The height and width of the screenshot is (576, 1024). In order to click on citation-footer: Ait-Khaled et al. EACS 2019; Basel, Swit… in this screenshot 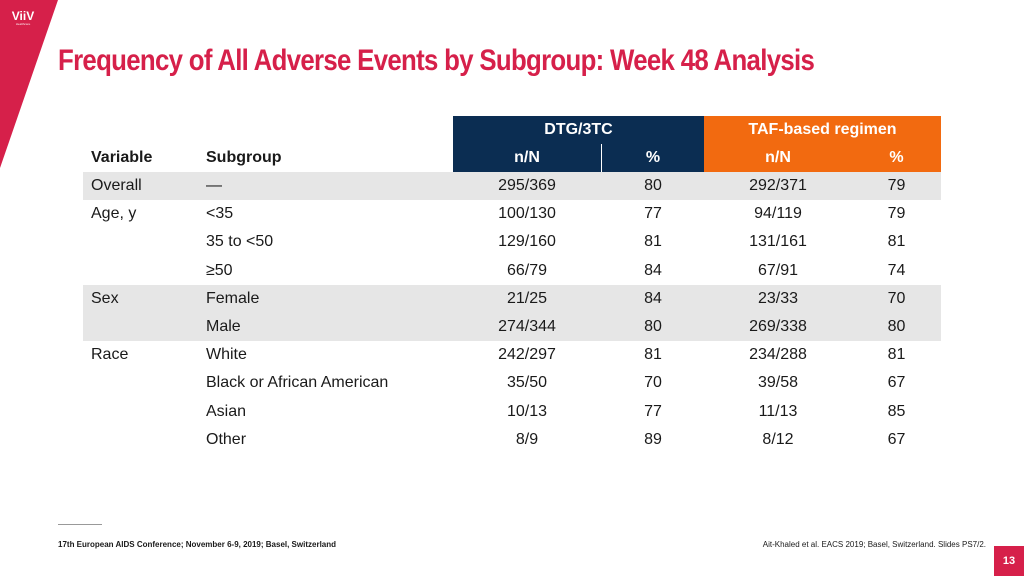, I will do `click(874, 544)`.